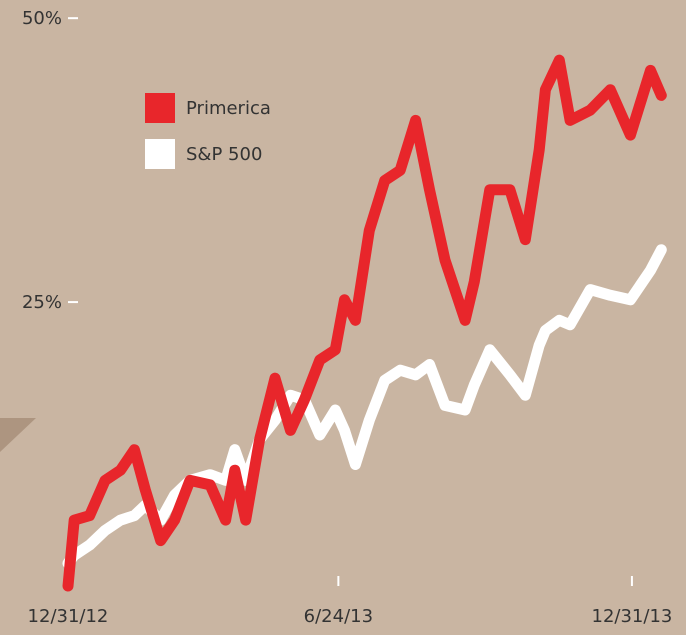 This screenshot has width=686, height=635. What do you see at coordinates (224, 154) in the screenshot?
I see `legend-label: S&P 500` at bounding box center [224, 154].